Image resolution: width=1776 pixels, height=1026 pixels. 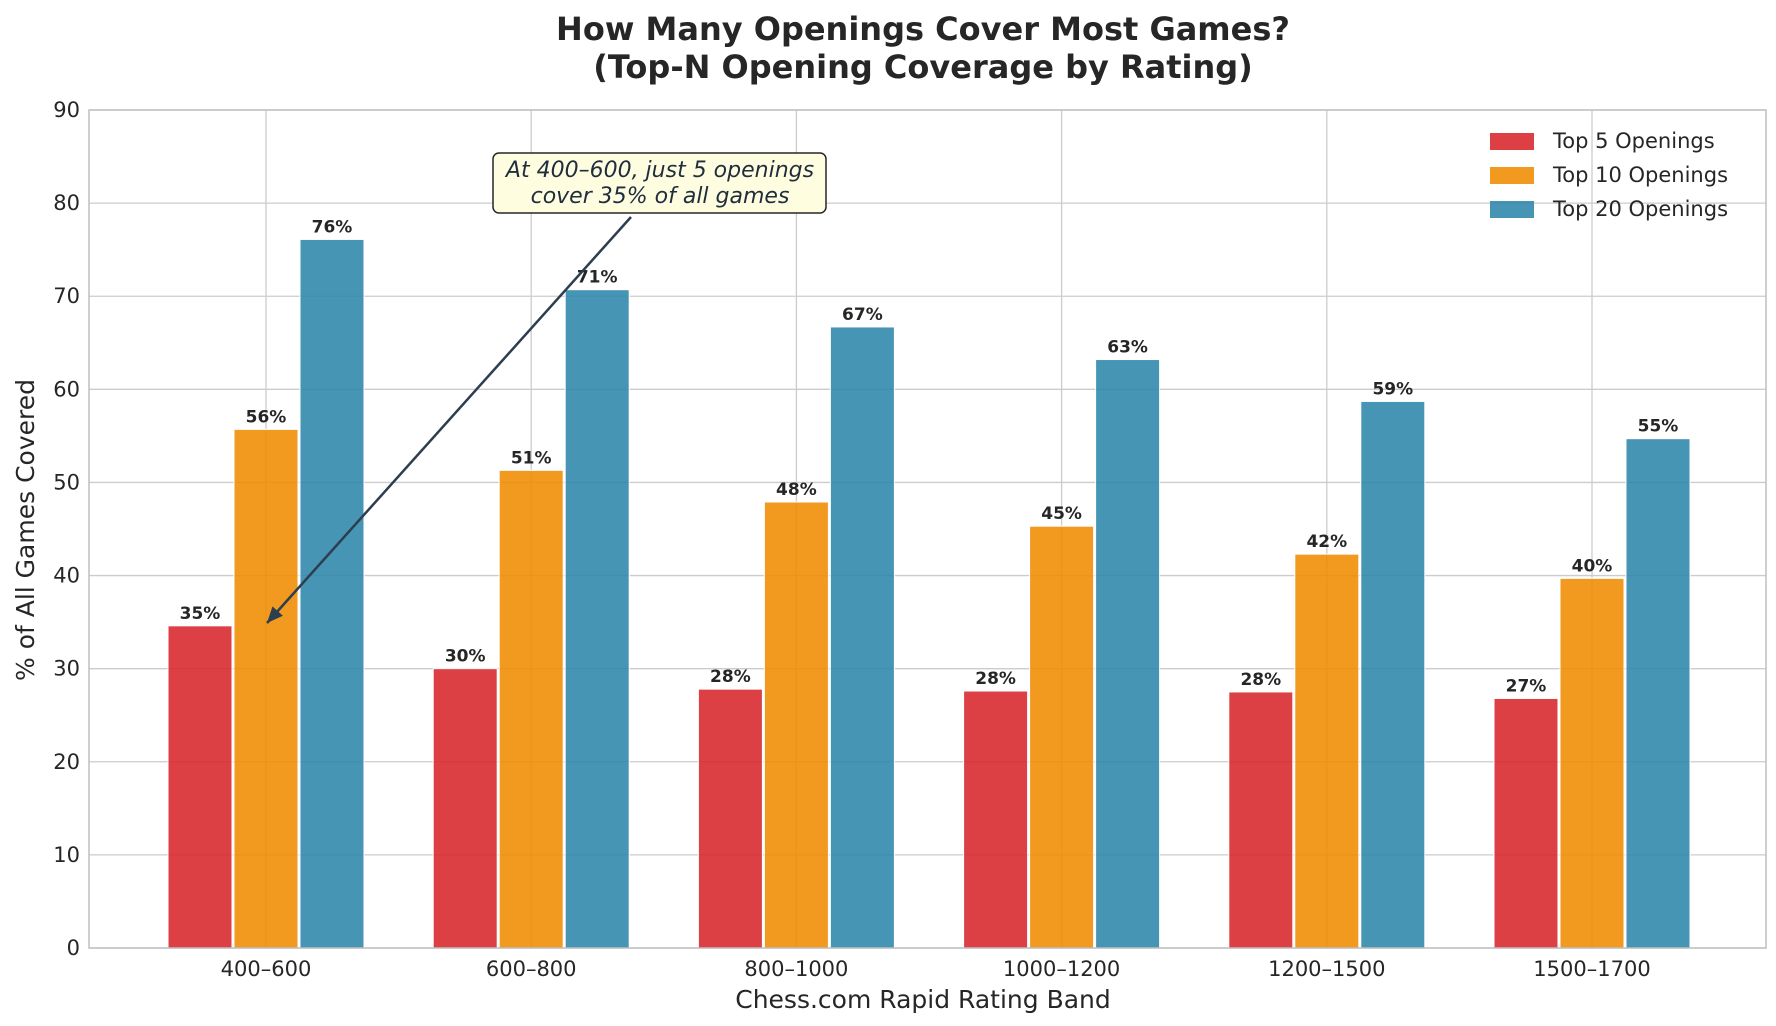 What do you see at coordinates (66, 482) in the screenshot?
I see `y-tick-label: 50` at bounding box center [66, 482].